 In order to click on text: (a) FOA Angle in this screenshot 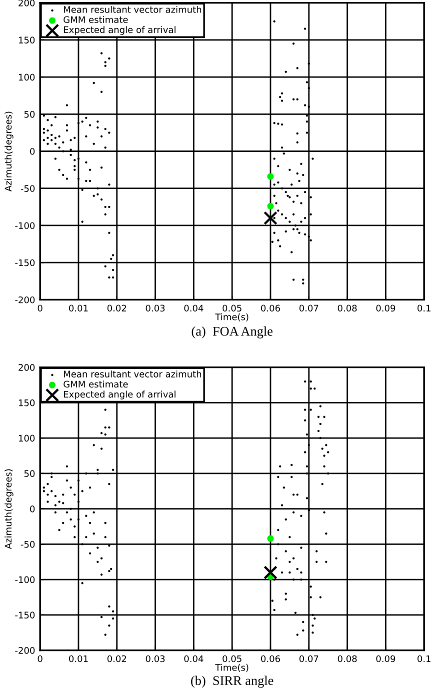, I will do `click(232, 332)`.